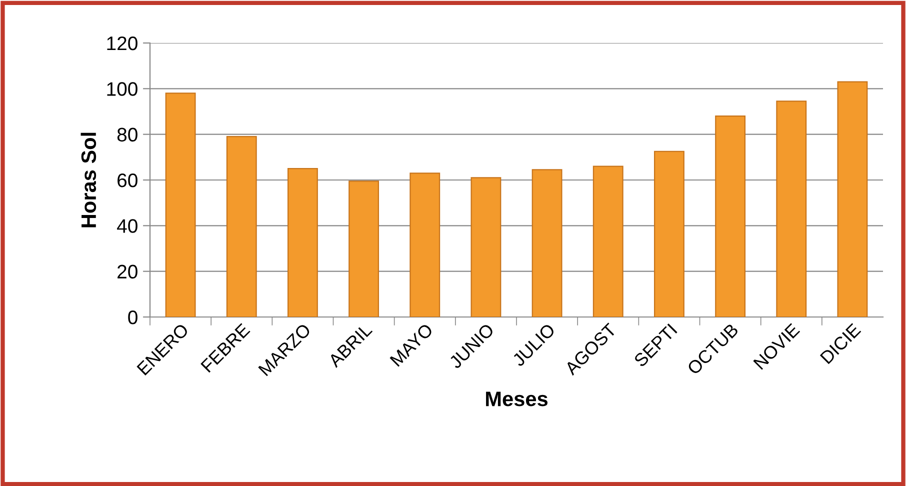  What do you see at coordinates (517, 399) in the screenshot?
I see `x-axis-title: Meses` at bounding box center [517, 399].